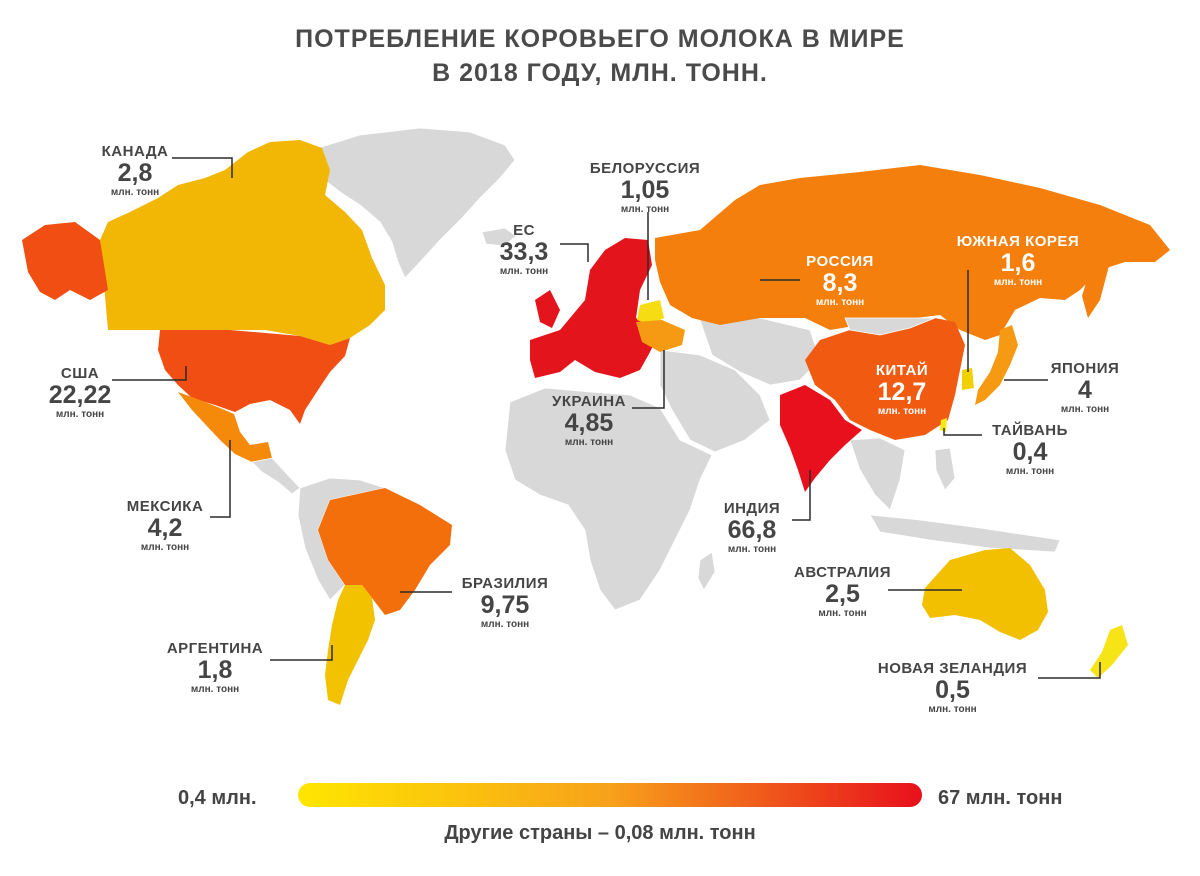 This screenshot has height=876, width=1200. I want to click on legend-gradient-bar, so click(610, 795).